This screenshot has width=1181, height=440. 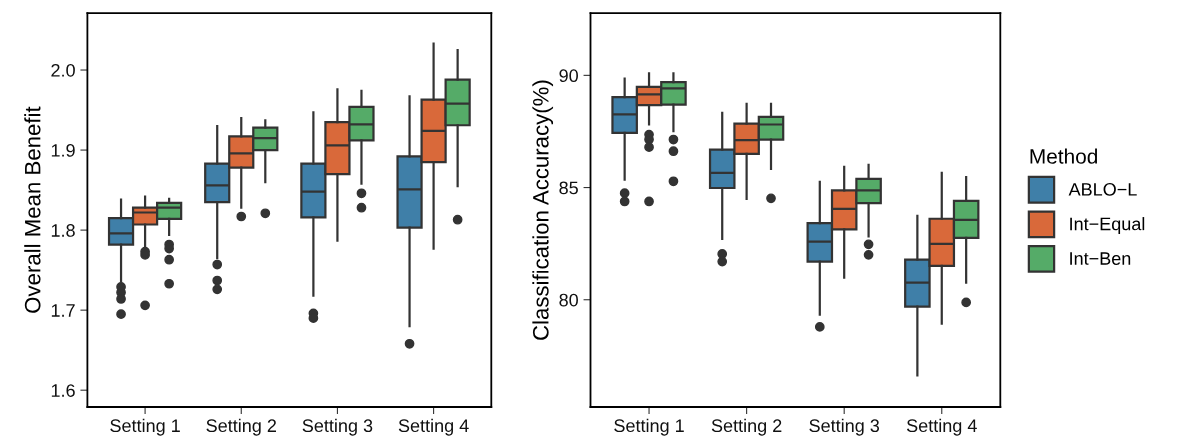 What do you see at coordinates (543, 210) in the screenshot?
I see `y-axis-title: Classification Accuracy(%)` at bounding box center [543, 210].